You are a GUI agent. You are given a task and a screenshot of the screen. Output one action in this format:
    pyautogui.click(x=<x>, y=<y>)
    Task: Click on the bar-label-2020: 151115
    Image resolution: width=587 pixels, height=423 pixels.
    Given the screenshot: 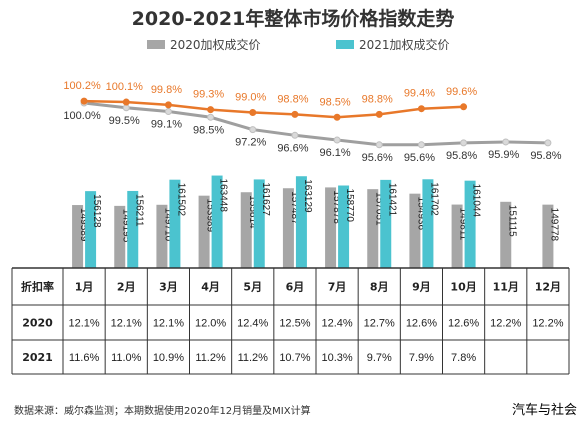 What is the action you would take?
    pyautogui.click(x=511, y=221)
    